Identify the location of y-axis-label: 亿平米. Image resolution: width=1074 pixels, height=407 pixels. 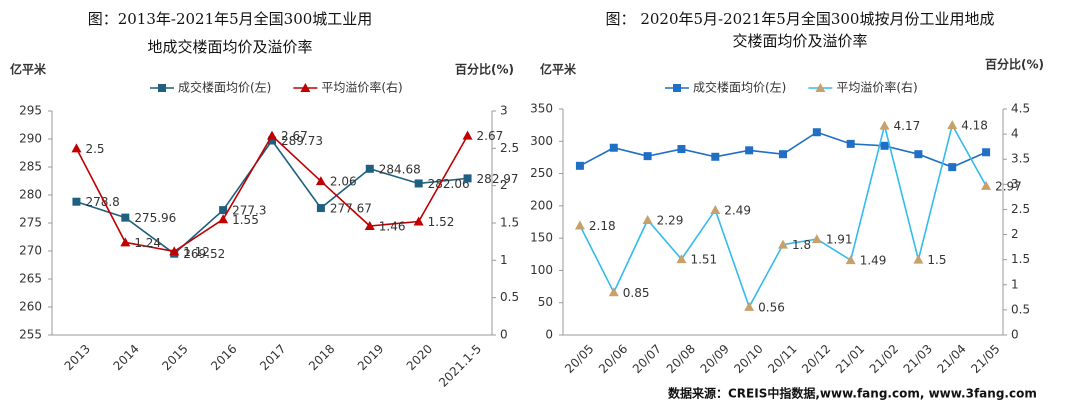
(28, 69).